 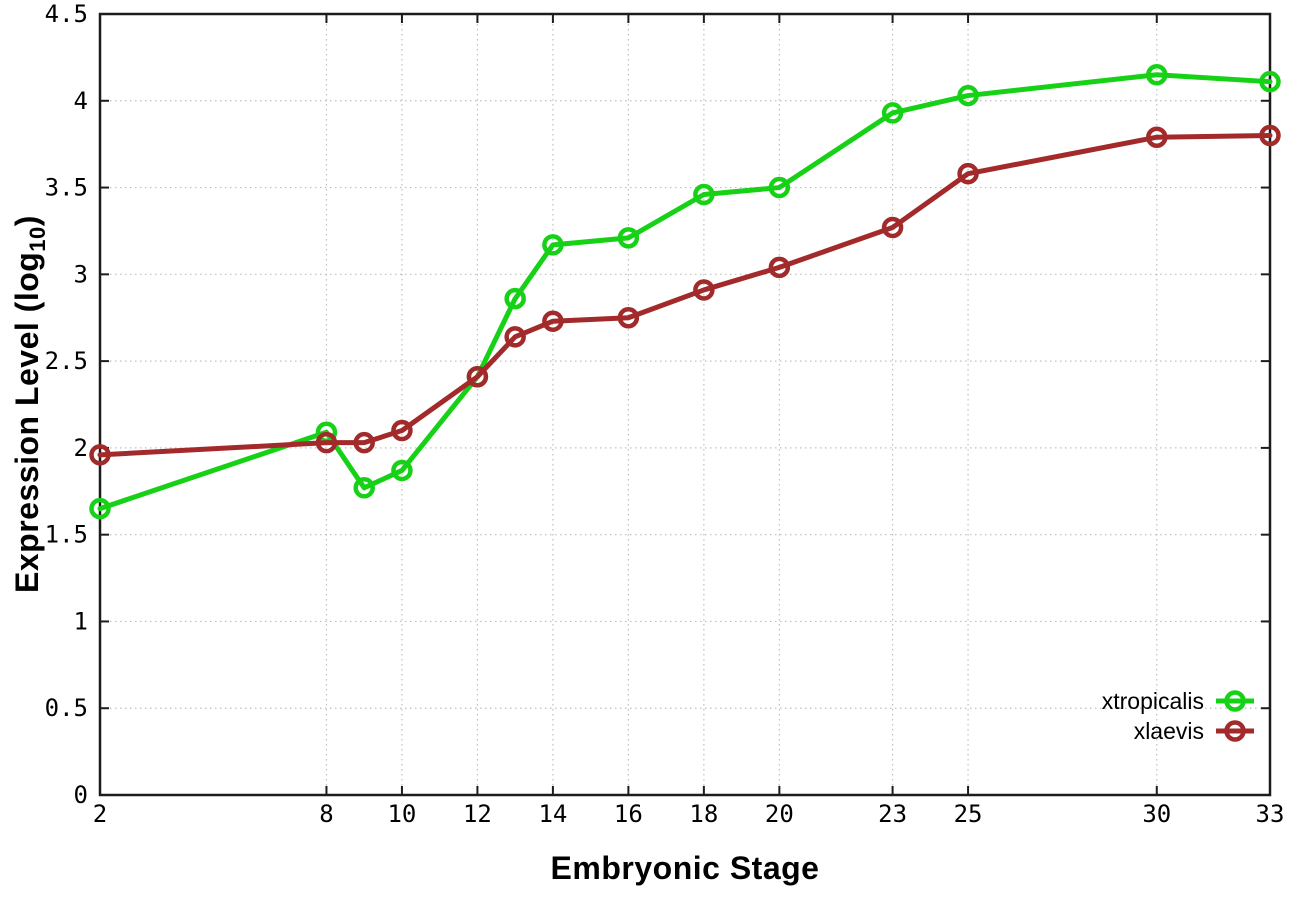 What do you see at coordinates (326, 814) in the screenshot?
I see `x-tick-label: 8` at bounding box center [326, 814].